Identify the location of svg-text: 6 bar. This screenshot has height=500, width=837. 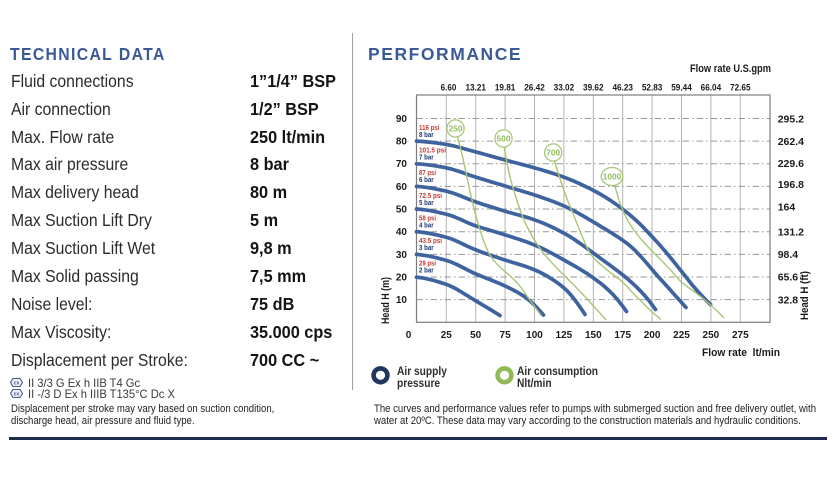
(426, 180).